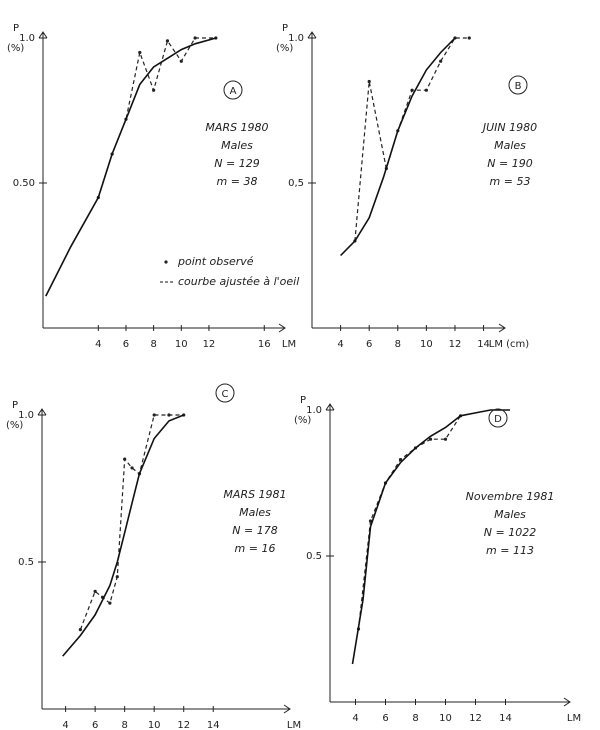 The image size is (600, 730). What do you see at coordinates (237, 181) in the screenshot?
I see `annotation: m = 38` at bounding box center [237, 181].